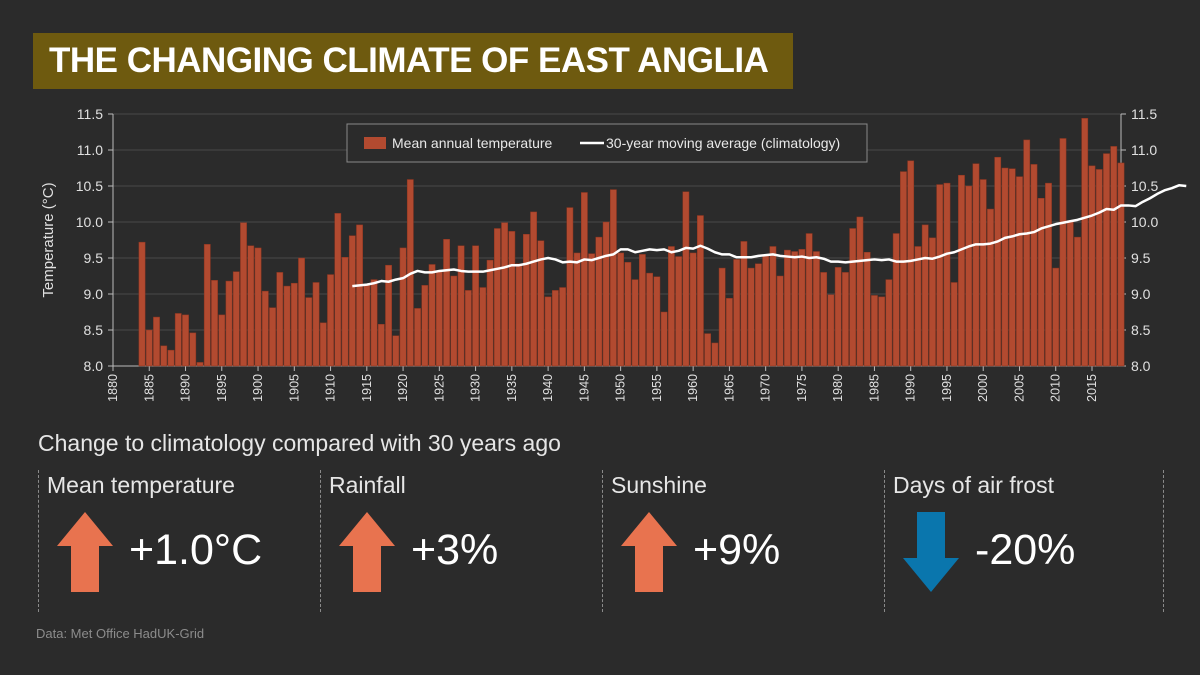 The image size is (1200, 675). I want to click on panel-value: -20%, so click(1025, 550).